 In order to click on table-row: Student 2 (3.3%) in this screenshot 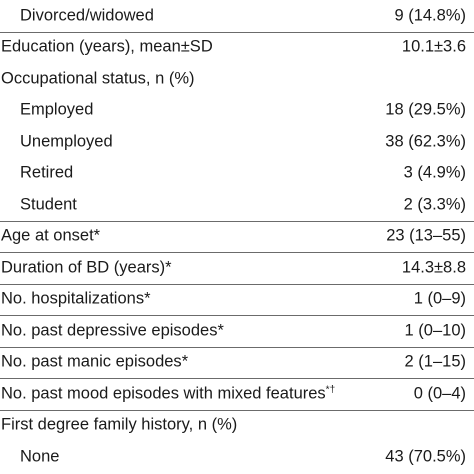, I will do `click(237, 205)`.